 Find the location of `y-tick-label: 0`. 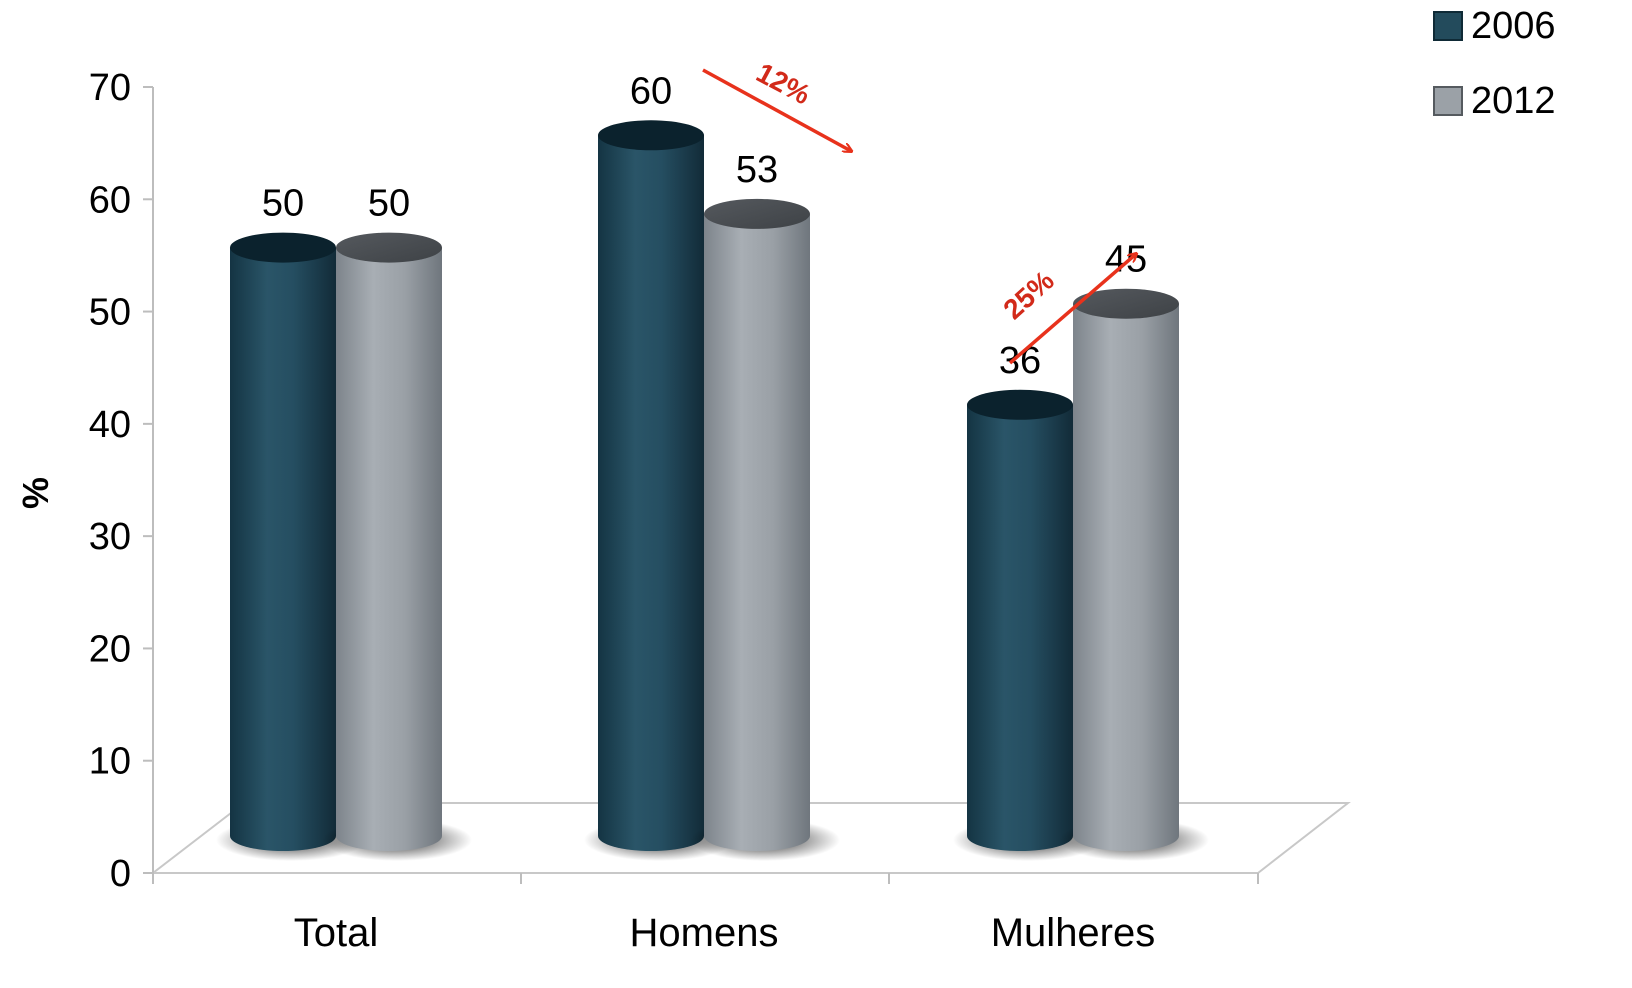

y-tick-label: 0 is located at coordinates (120, 874).